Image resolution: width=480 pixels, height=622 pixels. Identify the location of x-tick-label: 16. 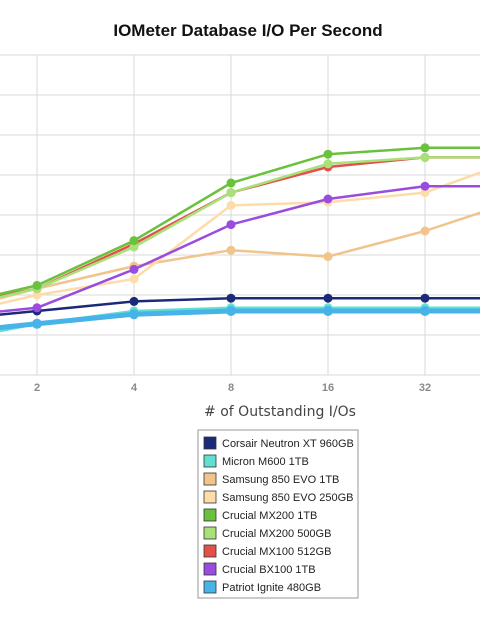
(328, 388).